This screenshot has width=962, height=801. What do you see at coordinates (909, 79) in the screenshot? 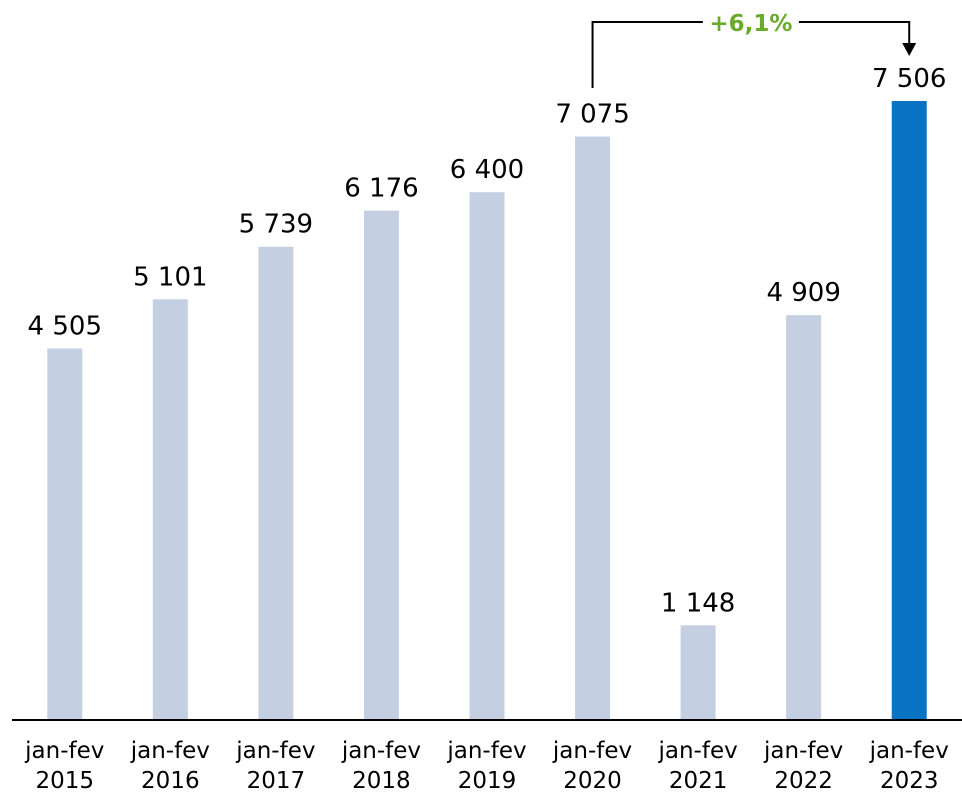
I see `value-label: 7 506` at bounding box center [909, 79].